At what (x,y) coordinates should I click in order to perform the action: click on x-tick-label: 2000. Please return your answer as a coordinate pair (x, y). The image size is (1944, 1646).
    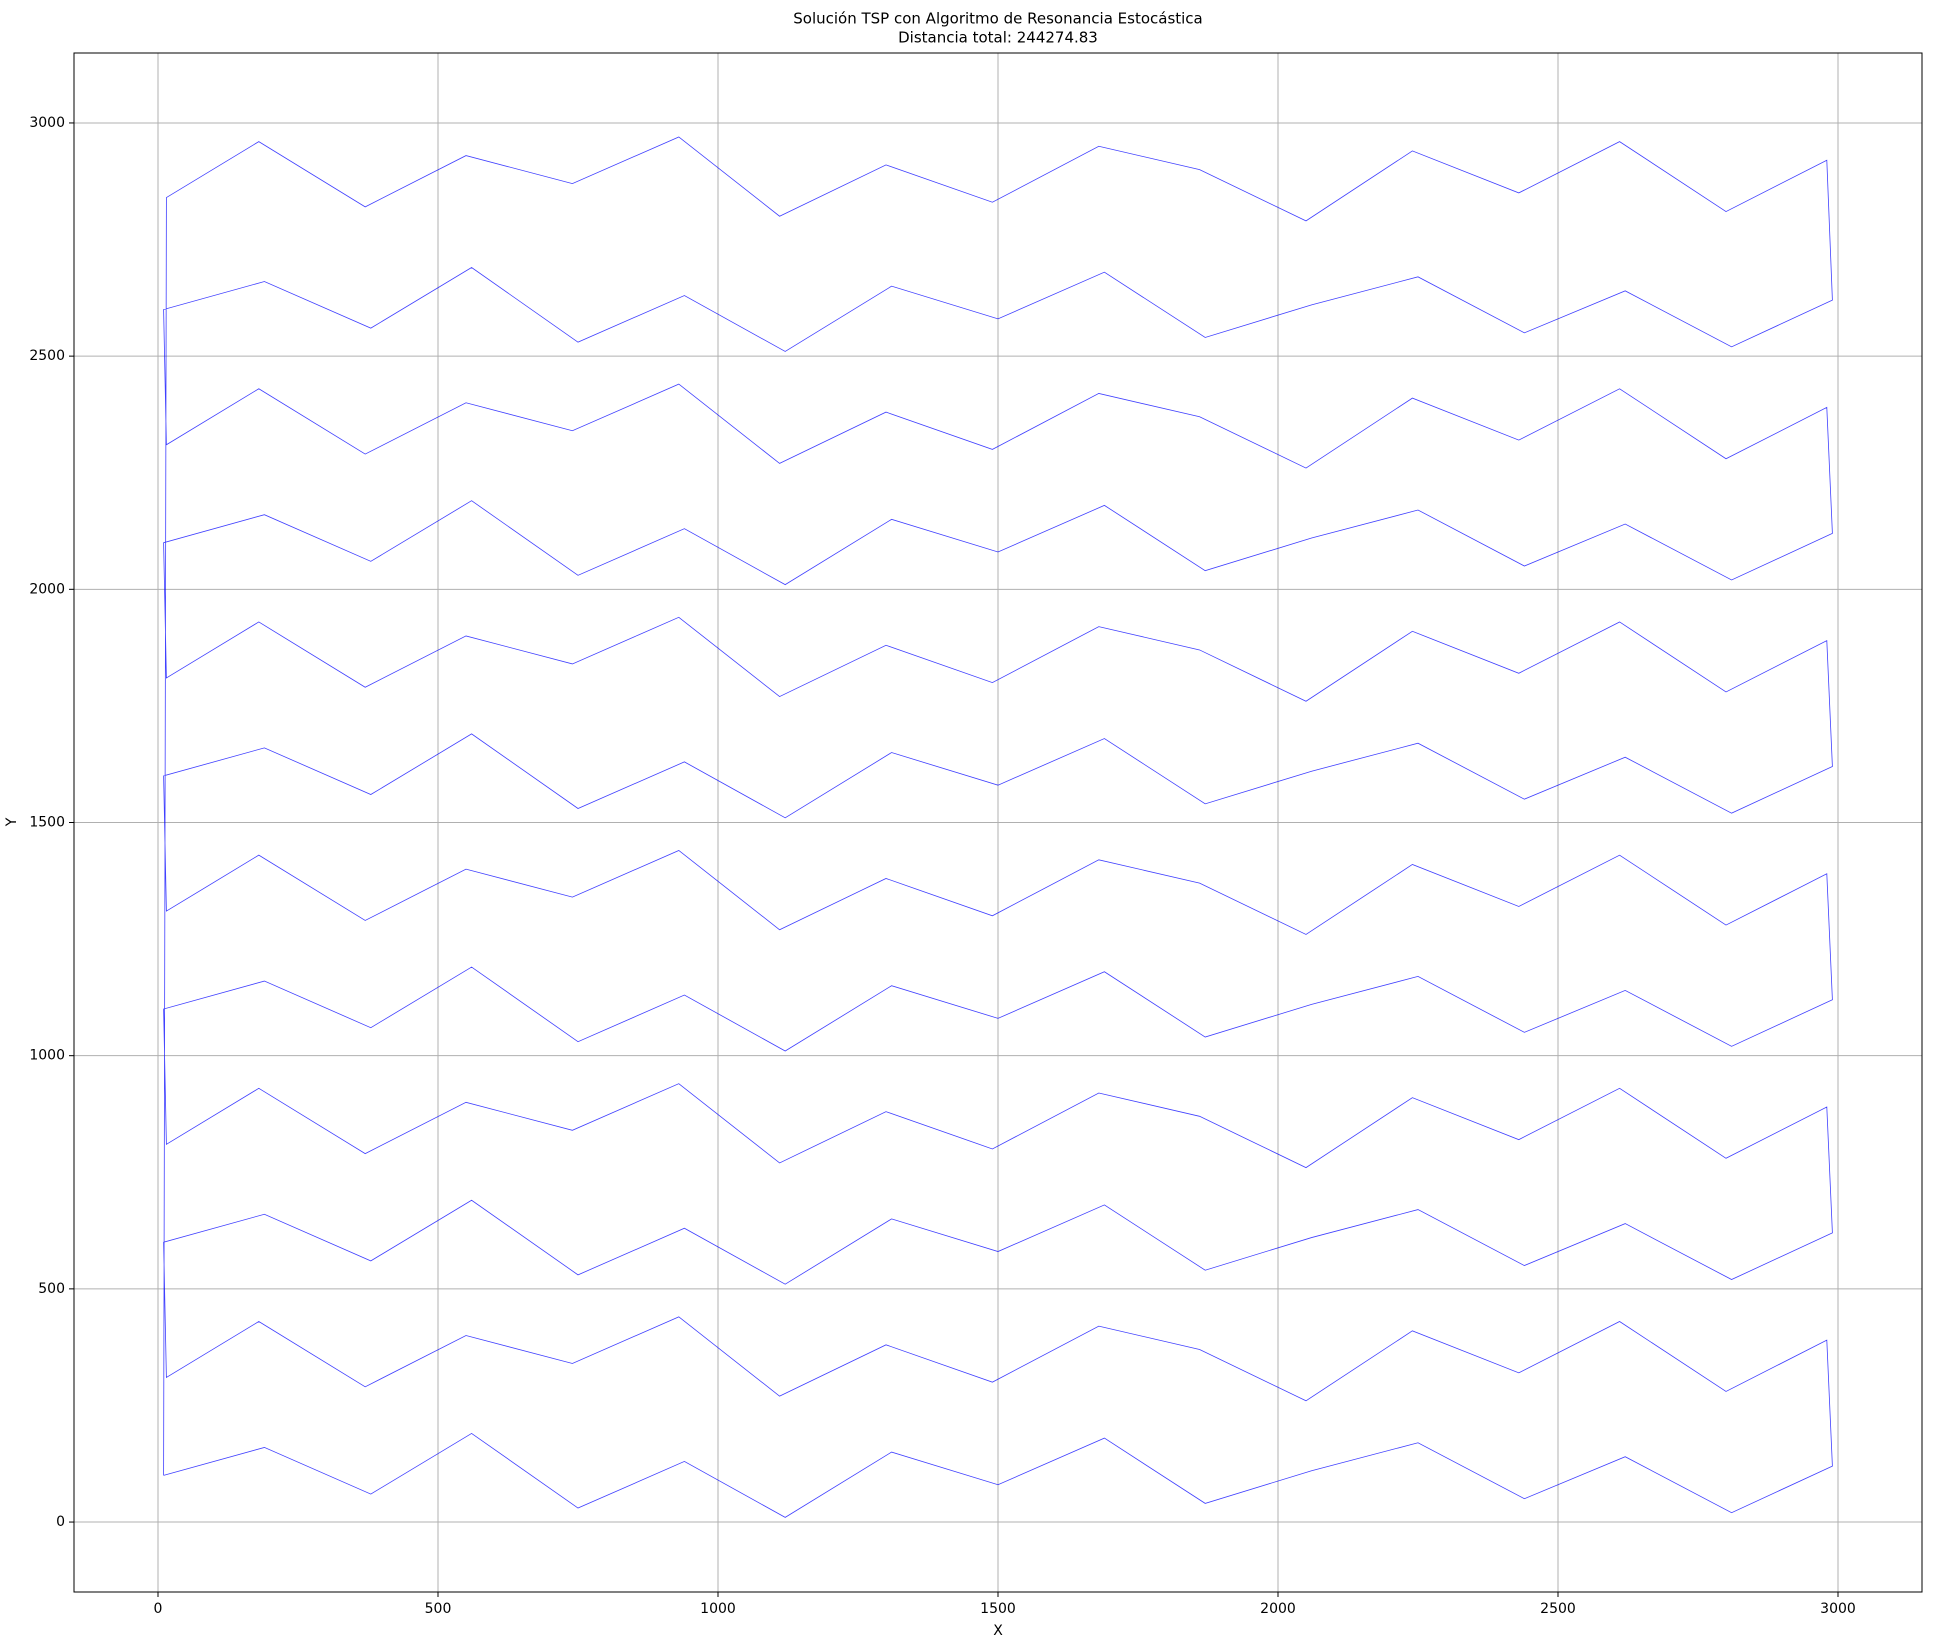
    Looking at the image, I should click on (1278, 1609).